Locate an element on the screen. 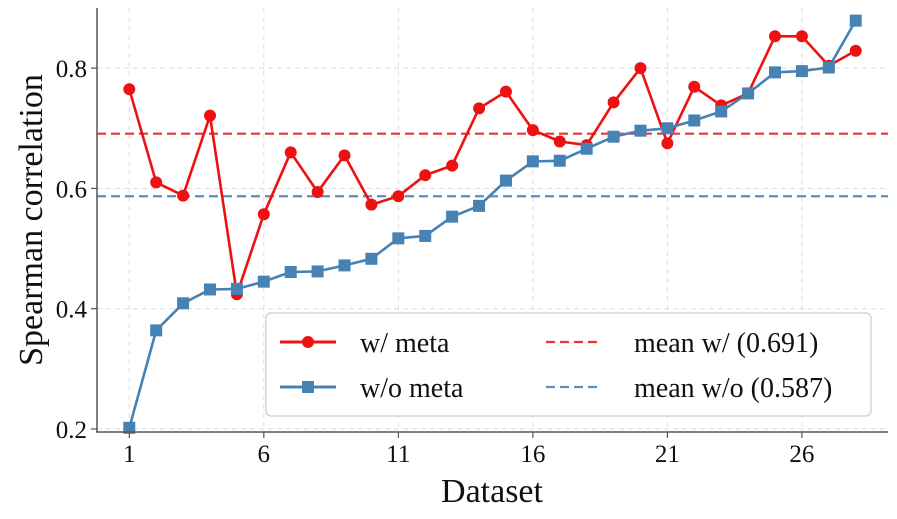  y-axis-label: Spearman correlation is located at coordinates (31, 220).